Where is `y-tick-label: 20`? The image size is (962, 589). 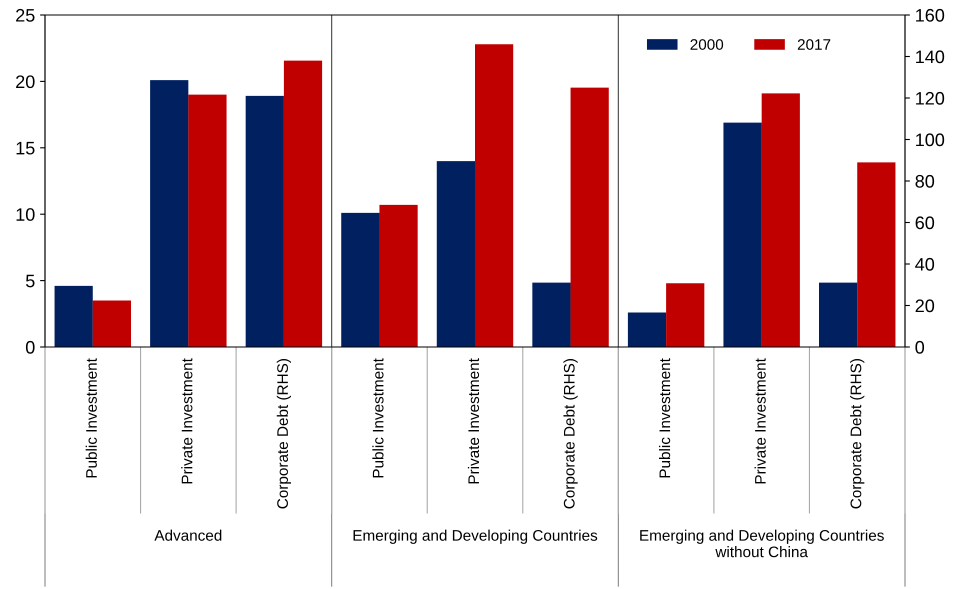
y-tick-label: 20 is located at coordinates (25, 81).